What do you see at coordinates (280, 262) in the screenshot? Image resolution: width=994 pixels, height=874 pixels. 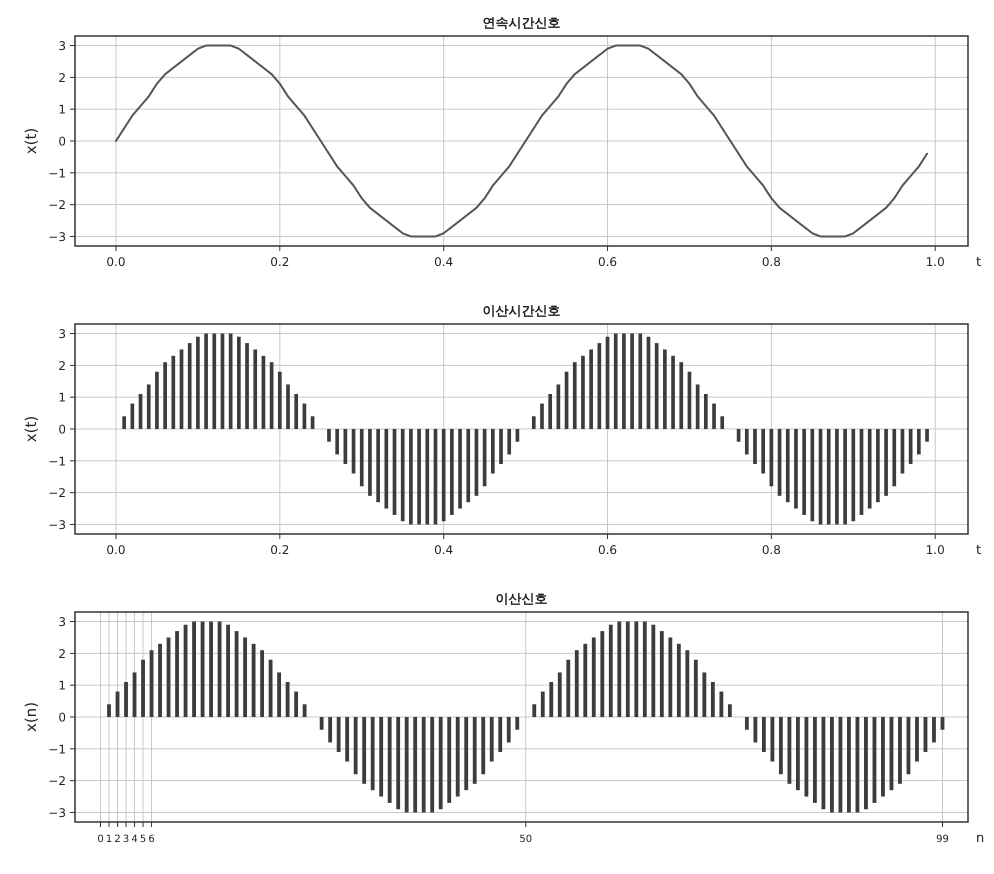 I see `x-tick-label: 0.2` at bounding box center [280, 262].